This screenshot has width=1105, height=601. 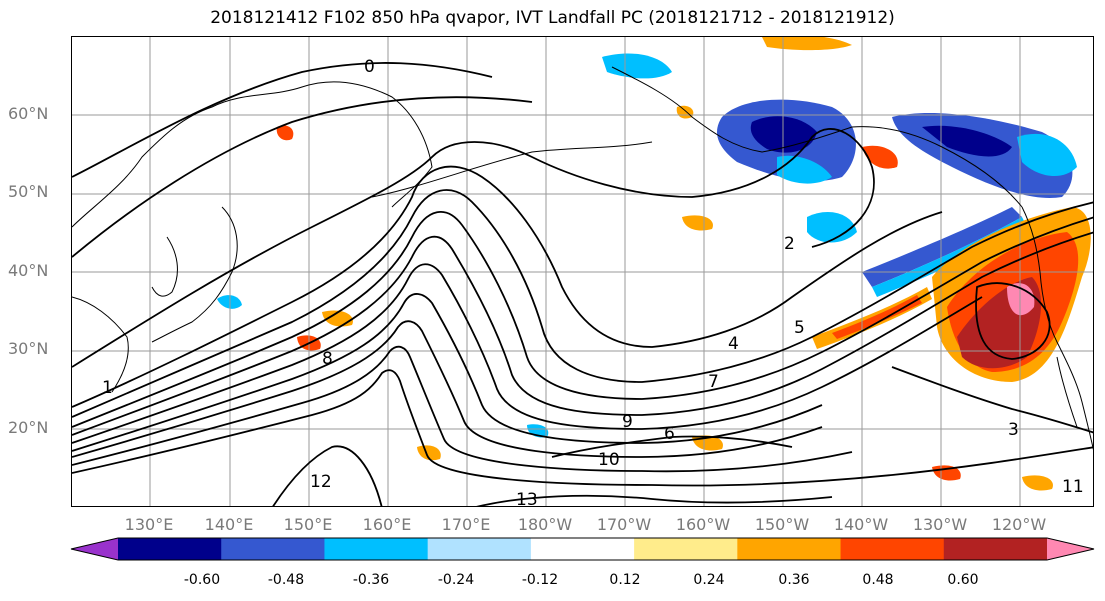 I want to click on coast-alaska, so click(x=817, y=137).